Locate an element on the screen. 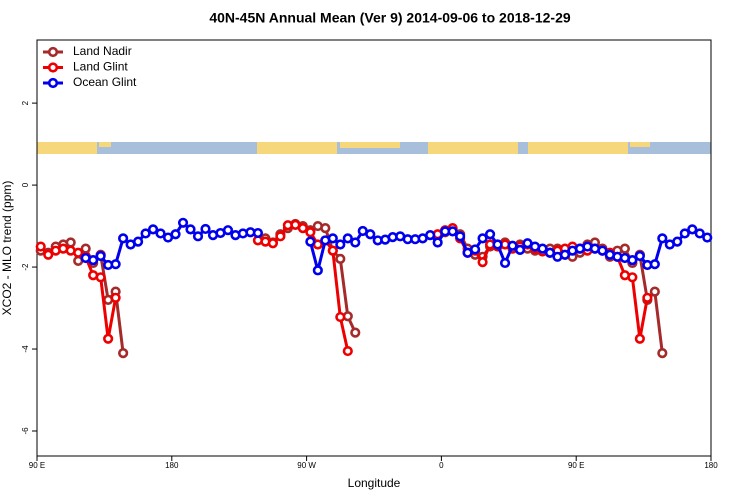 This screenshot has width=750, height=500. y-axis-label: XCO2 - MLO trend (ppm) is located at coordinates (7, 248).